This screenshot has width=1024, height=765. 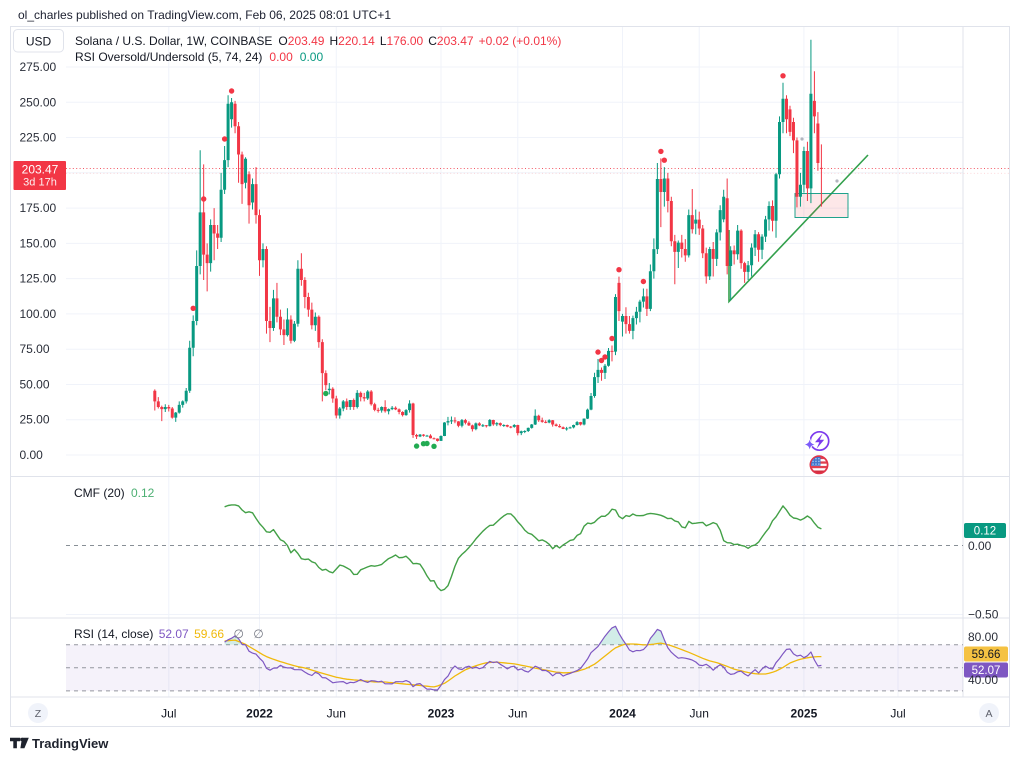 What do you see at coordinates (985, 532) in the screenshot?
I see `svg-text: 0.12` at bounding box center [985, 532].